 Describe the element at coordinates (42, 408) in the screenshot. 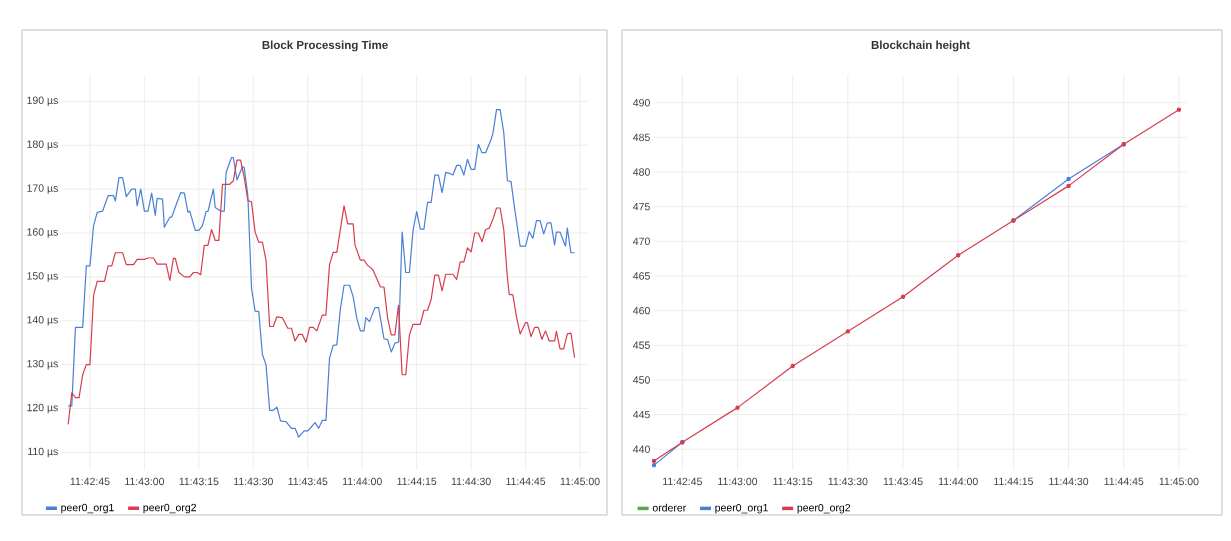

I see `y-tick-label: 120 µs` at that location.